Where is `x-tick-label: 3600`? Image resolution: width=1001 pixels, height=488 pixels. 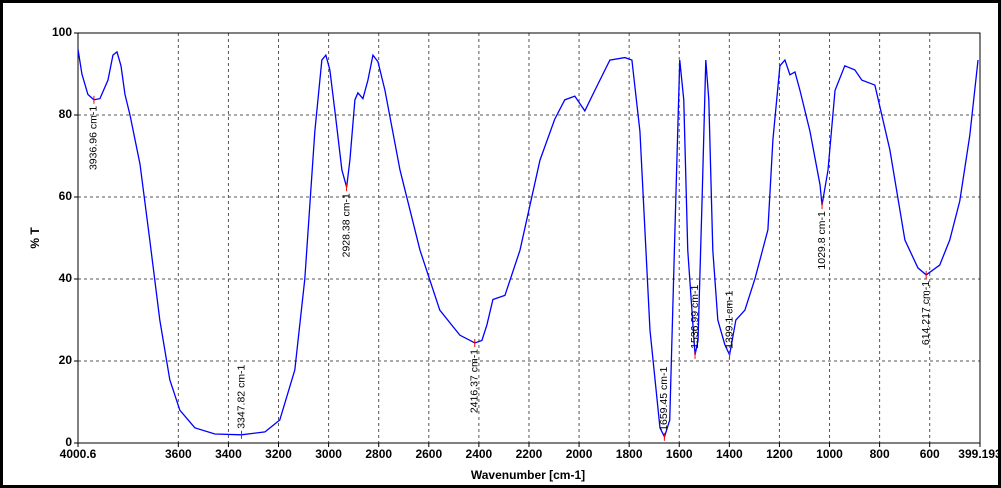 x-tick-label: 3600 is located at coordinates (178, 454).